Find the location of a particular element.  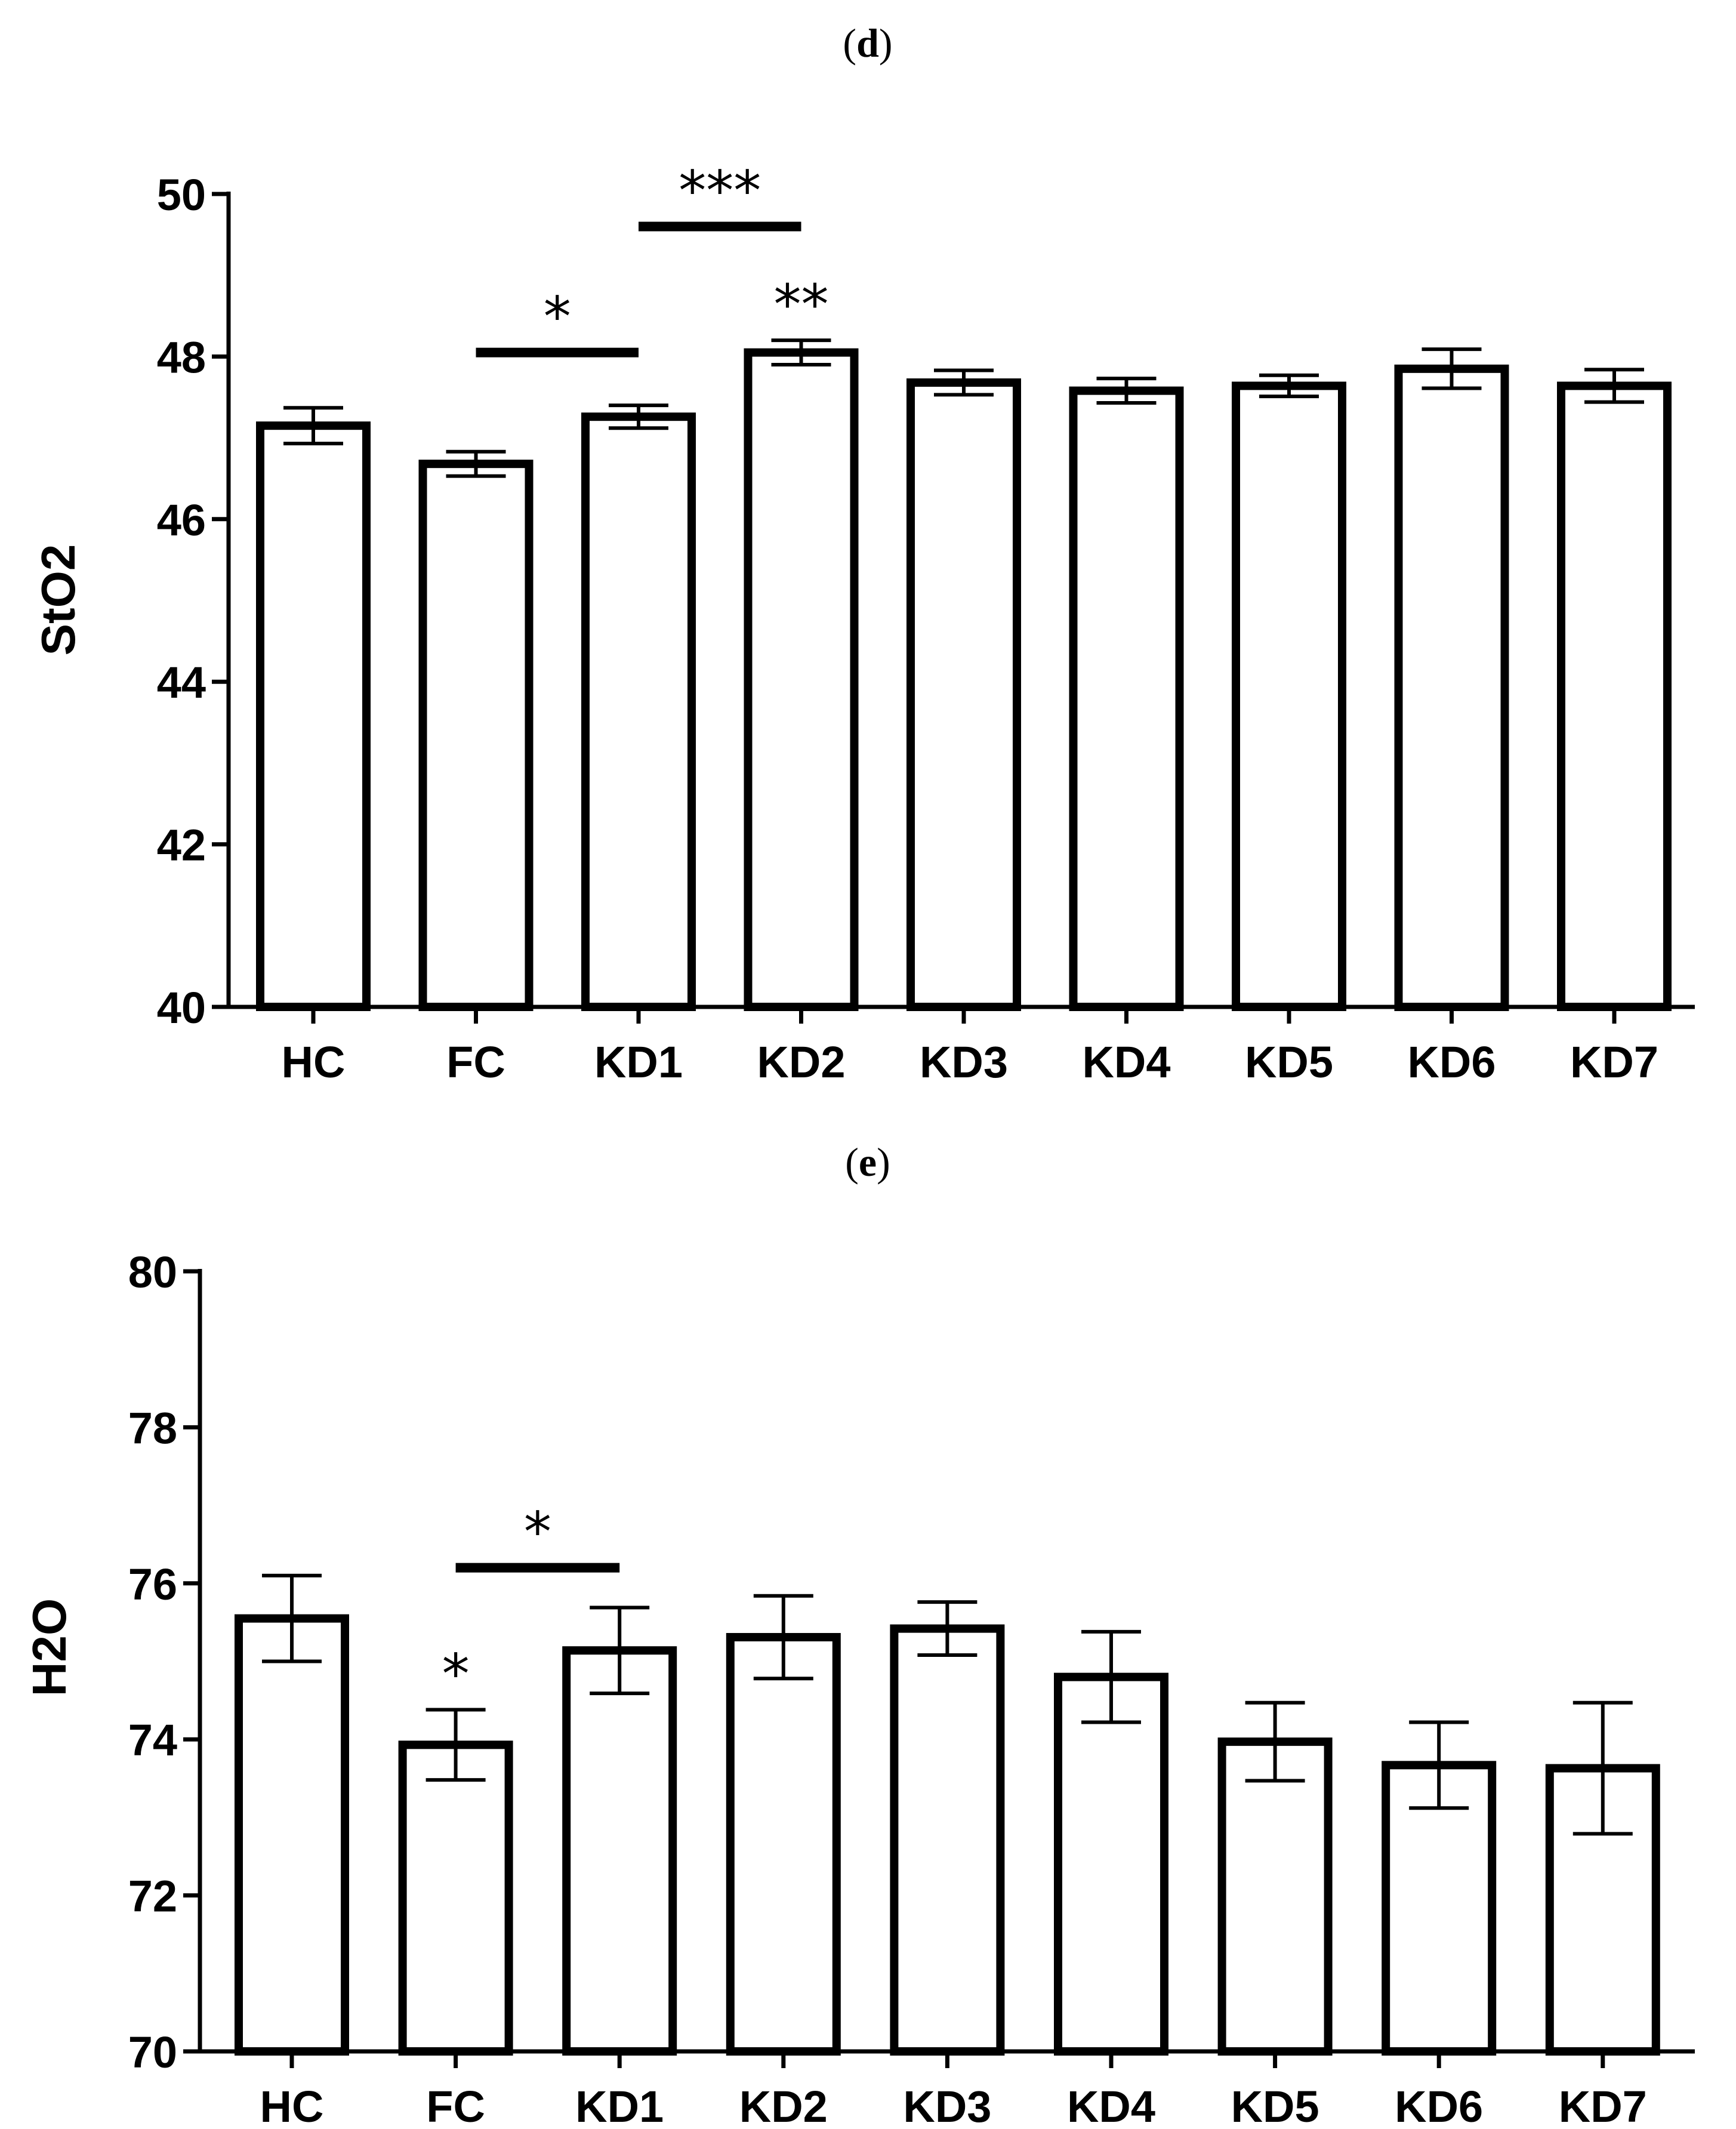

y-tick-label: 48 is located at coordinates (181, 357).